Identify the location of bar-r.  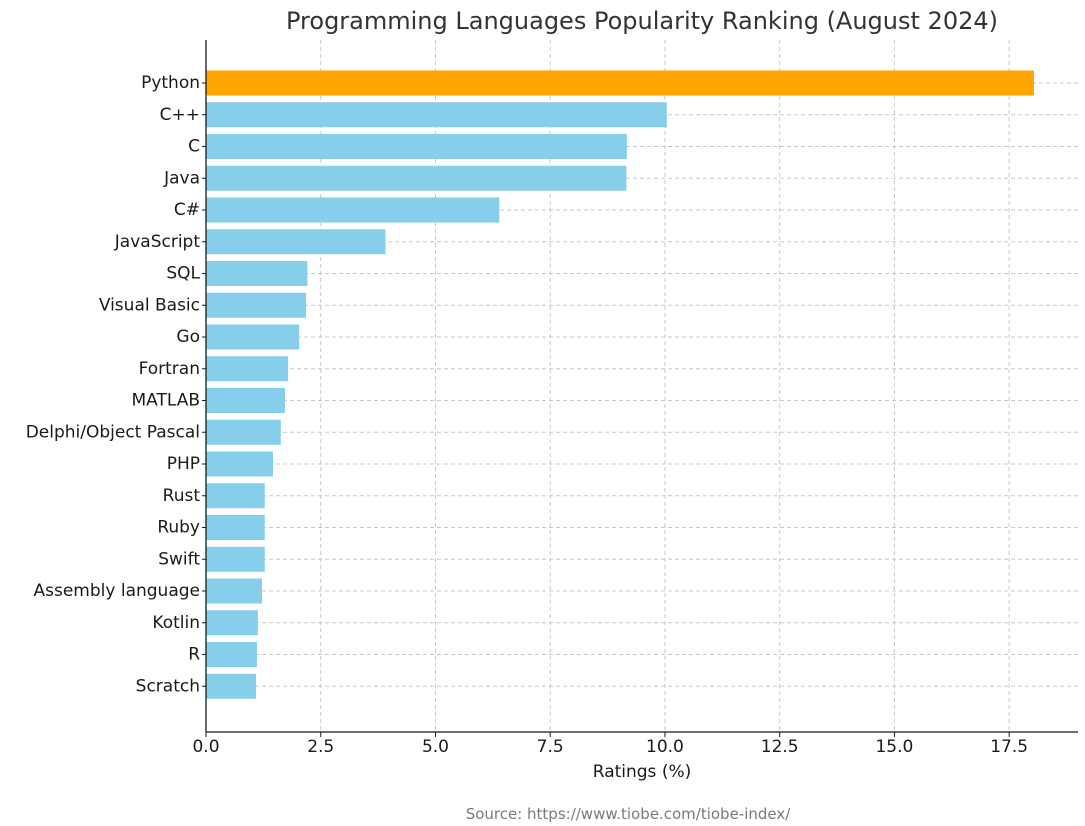
(231, 654).